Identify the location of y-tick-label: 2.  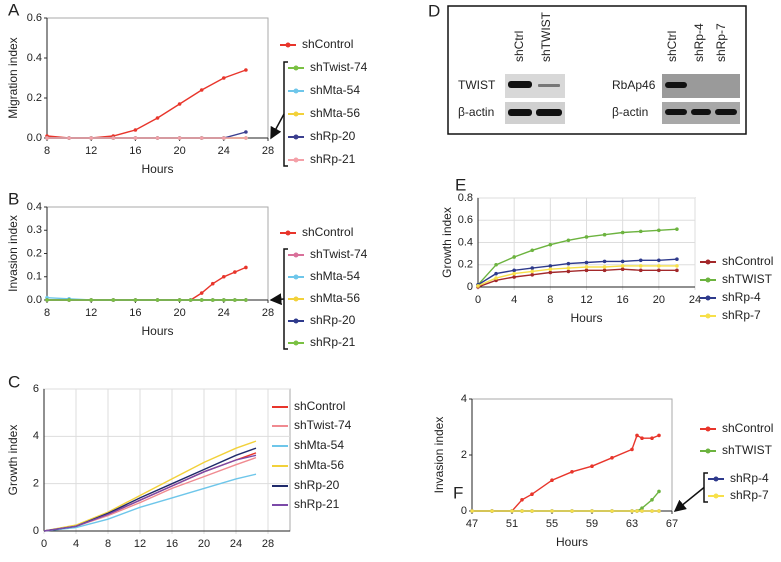
(36, 484).